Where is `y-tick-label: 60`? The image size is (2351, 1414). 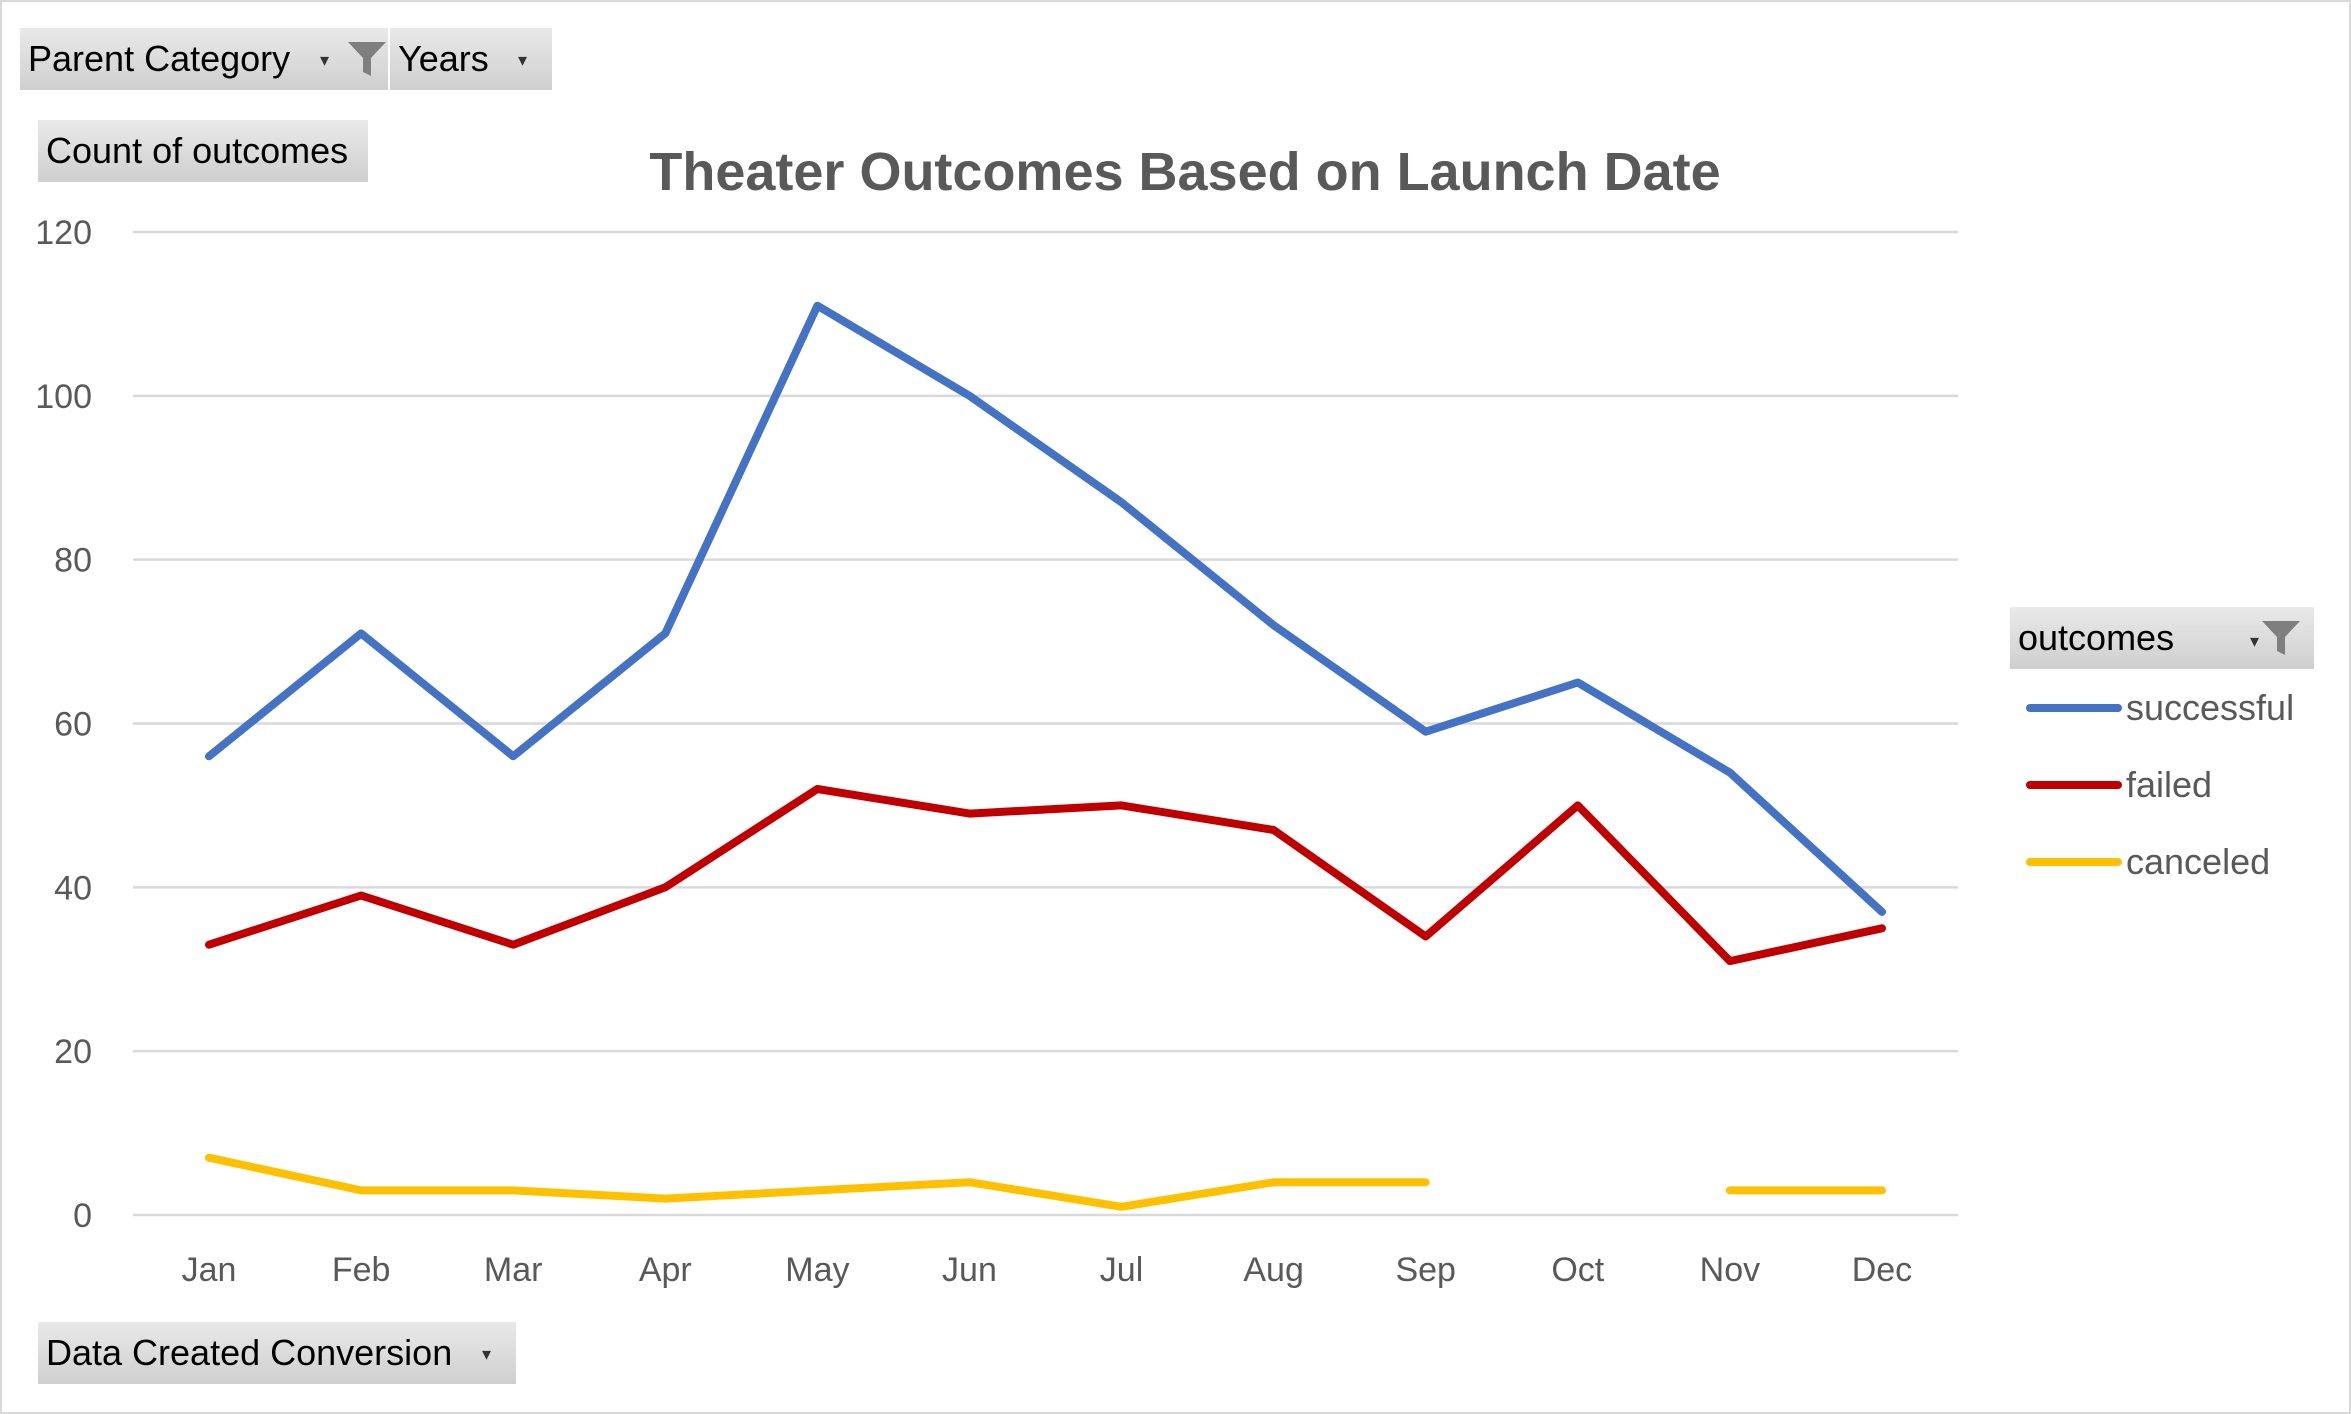 y-tick-label: 60 is located at coordinates (73, 725).